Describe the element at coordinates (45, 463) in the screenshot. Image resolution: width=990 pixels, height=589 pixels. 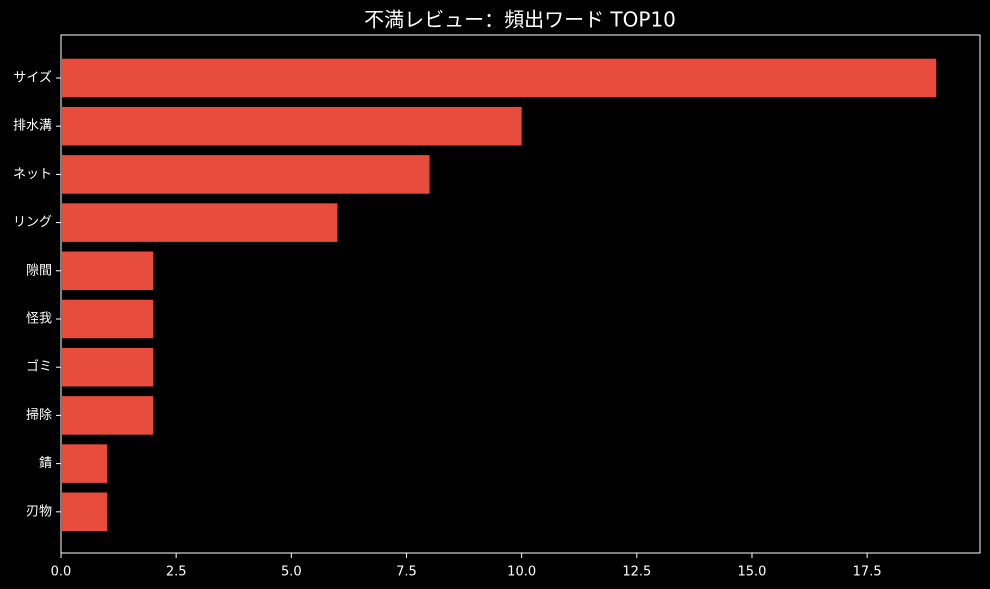
I see `y-tick-label: 錆` at that location.